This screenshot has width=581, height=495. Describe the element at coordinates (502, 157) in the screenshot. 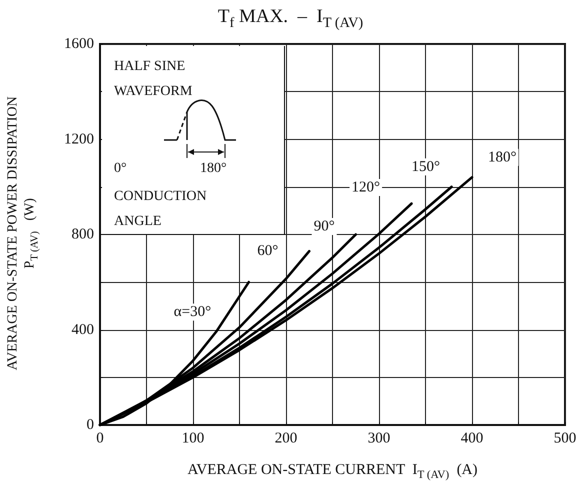

I see `series-label: 180°` at that location.